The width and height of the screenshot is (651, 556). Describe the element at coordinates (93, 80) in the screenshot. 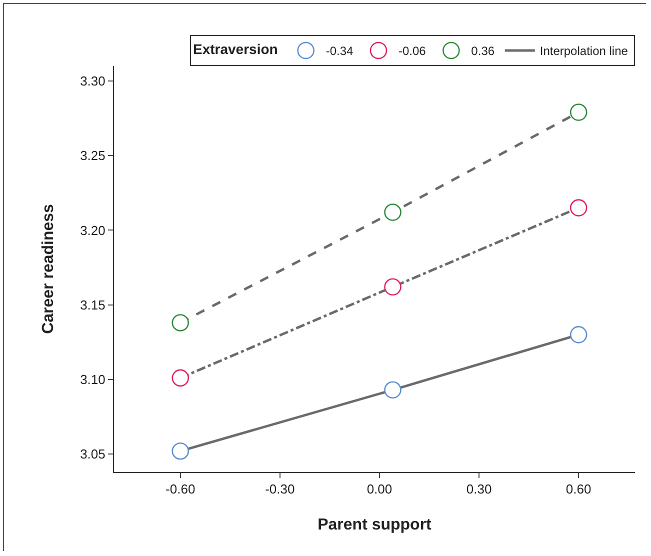

I see `y-tick-label: 3.30` at that location.